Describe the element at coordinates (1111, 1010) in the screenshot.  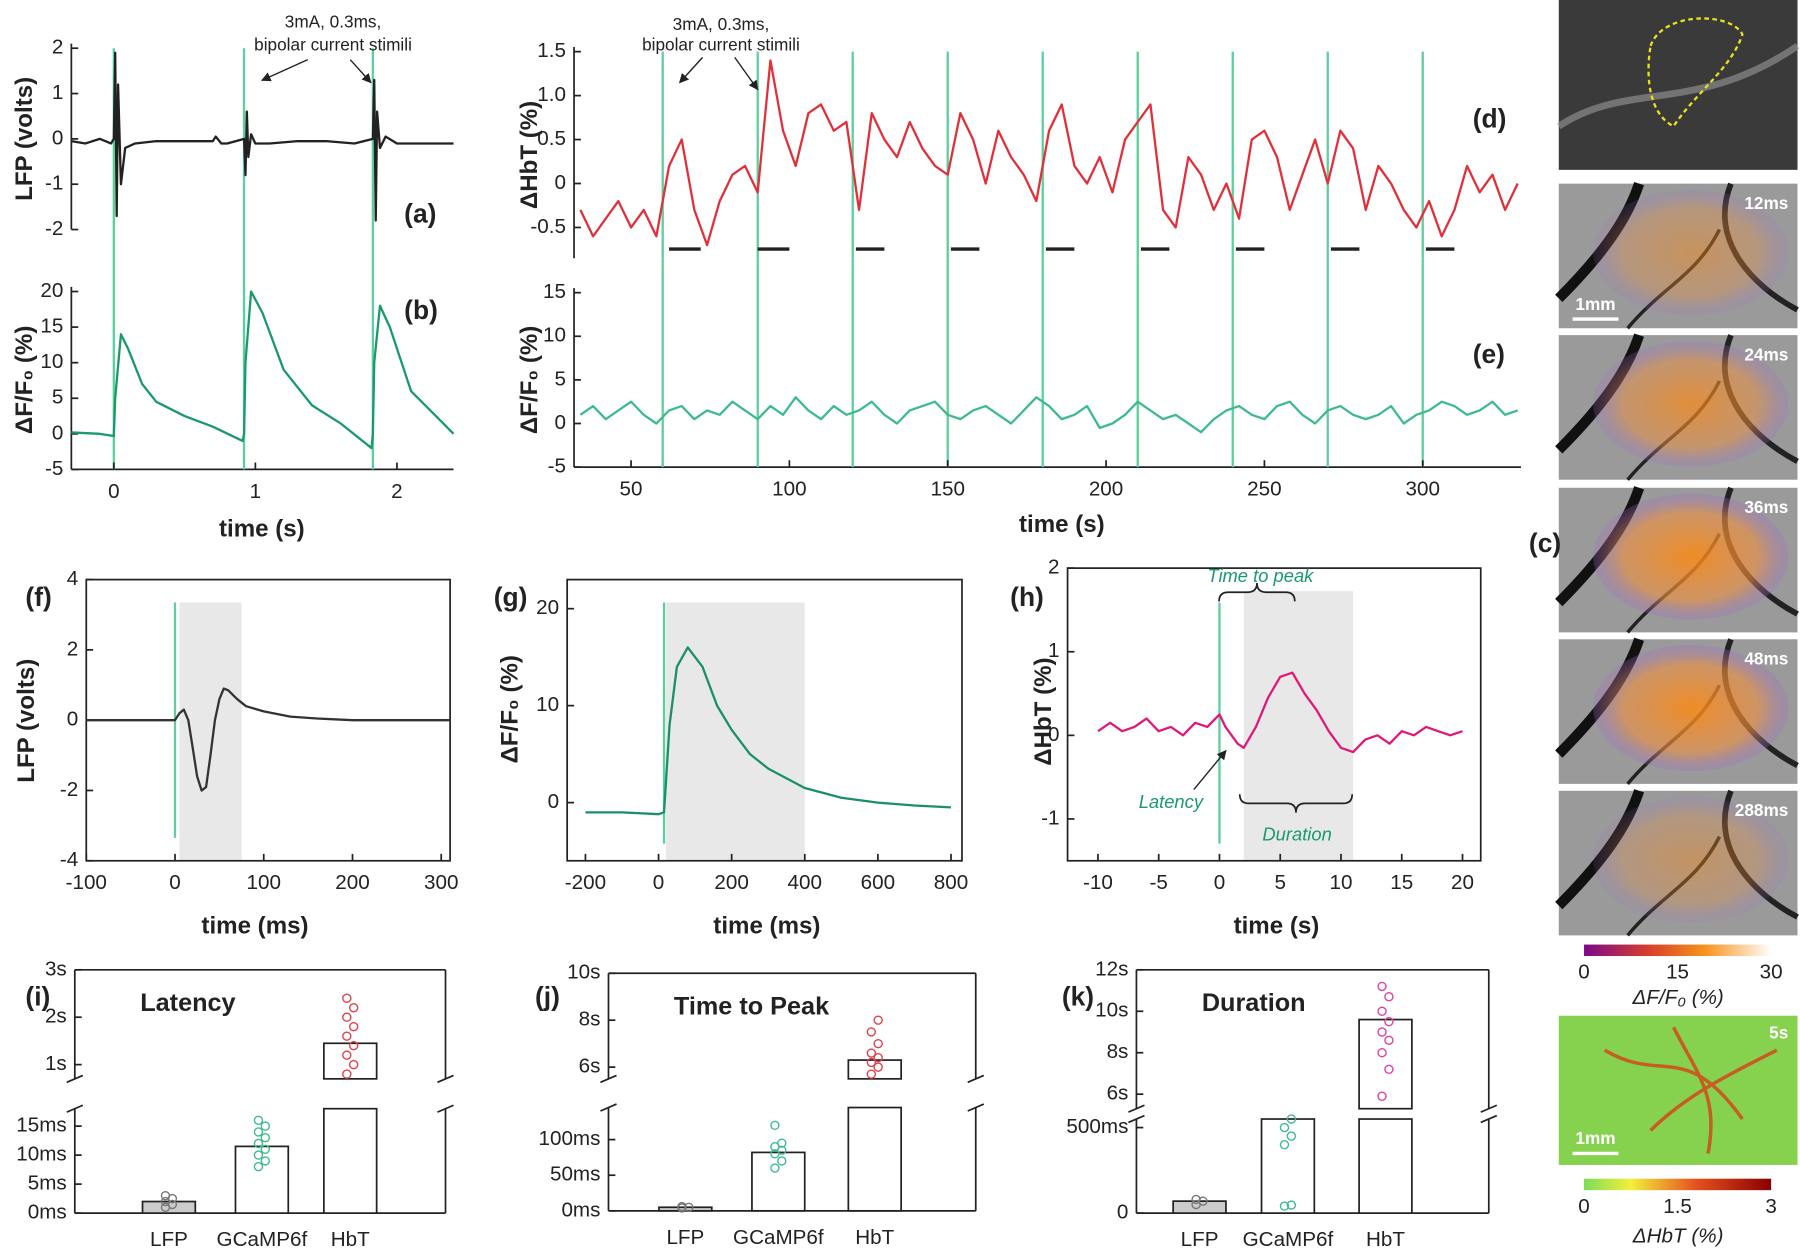
I see `y-tick-label: 10s` at that location.